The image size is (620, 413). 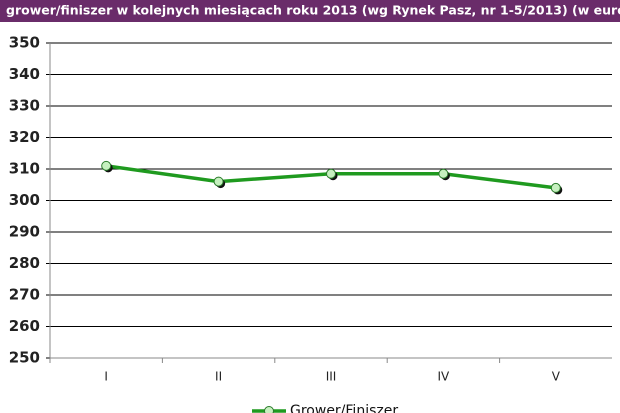 What do you see at coordinates (24, 106) in the screenshot?
I see `y-tick-label: 330` at bounding box center [24, 106].